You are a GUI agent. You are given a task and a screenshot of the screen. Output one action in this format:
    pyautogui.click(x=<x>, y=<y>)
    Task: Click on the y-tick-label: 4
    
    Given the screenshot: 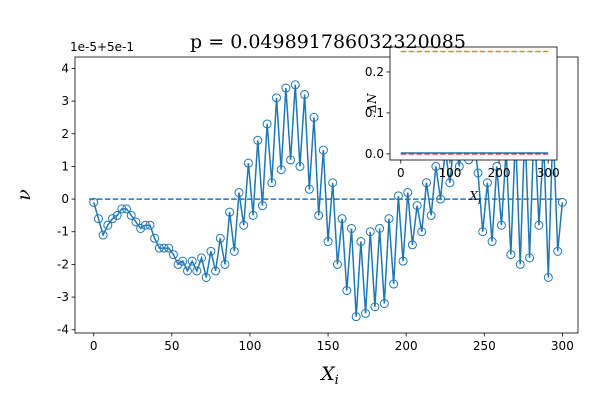 What is the action you would take?
    pyautogui.click(x=65, y=68)
    